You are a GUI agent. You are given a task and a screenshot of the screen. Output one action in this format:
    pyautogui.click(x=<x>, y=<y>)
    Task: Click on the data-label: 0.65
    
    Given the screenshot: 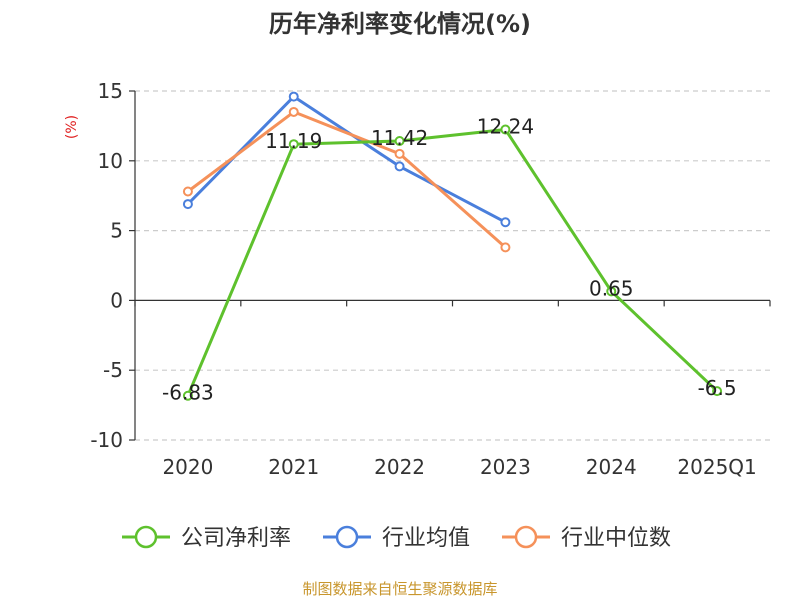 What is the action you would take?
    pyautogui.click(x=611, y=288)
    